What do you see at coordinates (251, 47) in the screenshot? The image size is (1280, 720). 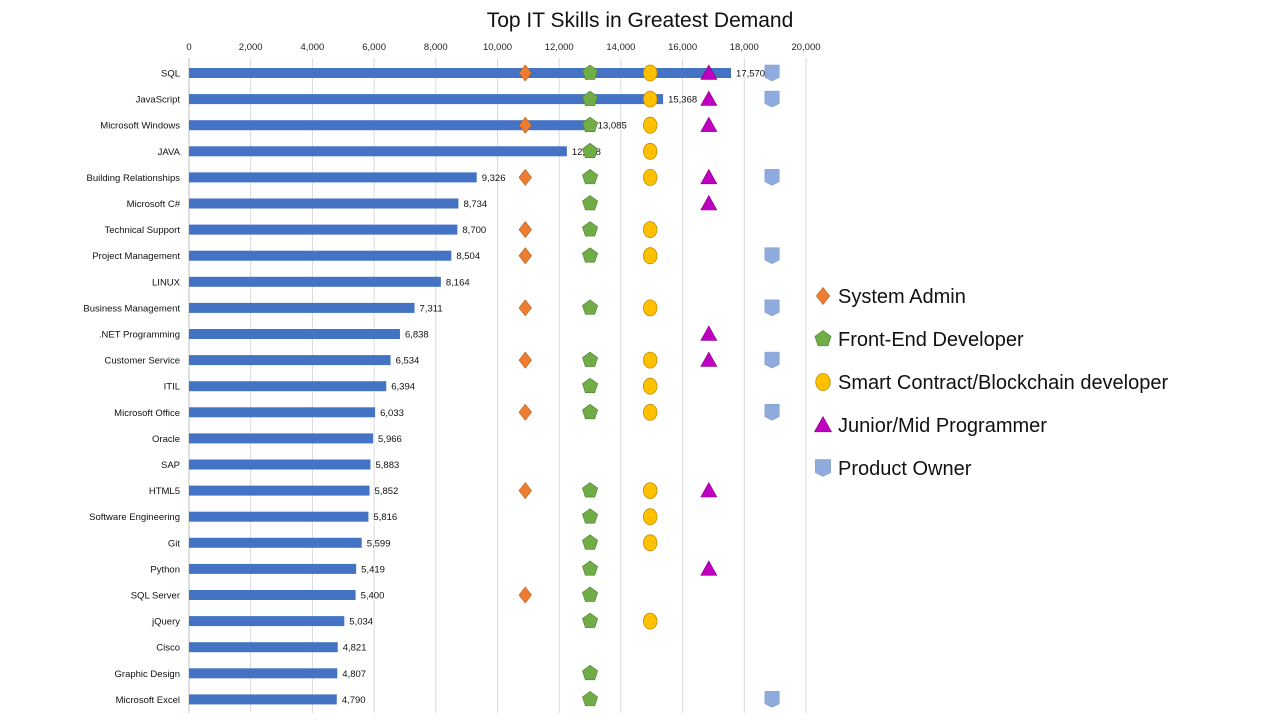 I see `x-tick-label: 2,000` at bounding box center [251, 47].